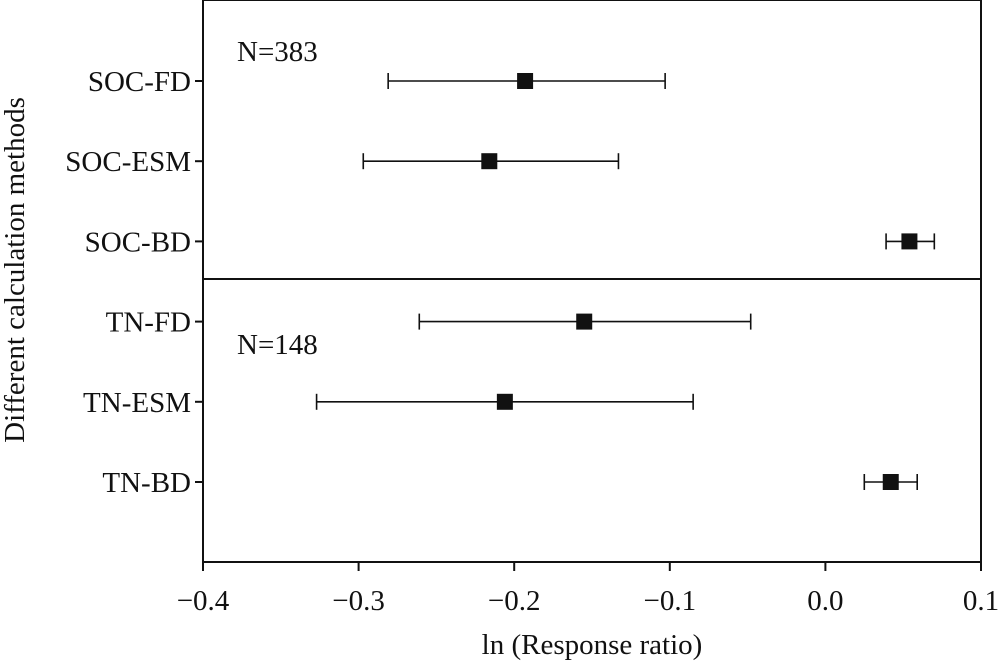 The height and width of the screenshot is (667, 1000). I want to click on annotation-n-tn: N=148, so click(277, 345).